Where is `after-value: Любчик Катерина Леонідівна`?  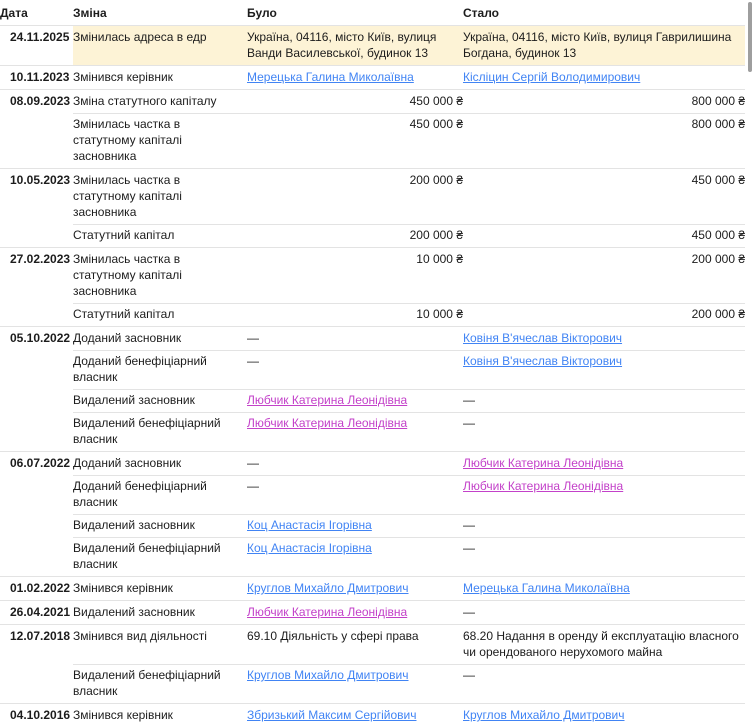
after-value: Любчик Катерина Леонідівна is located at coordinates (604, 486).